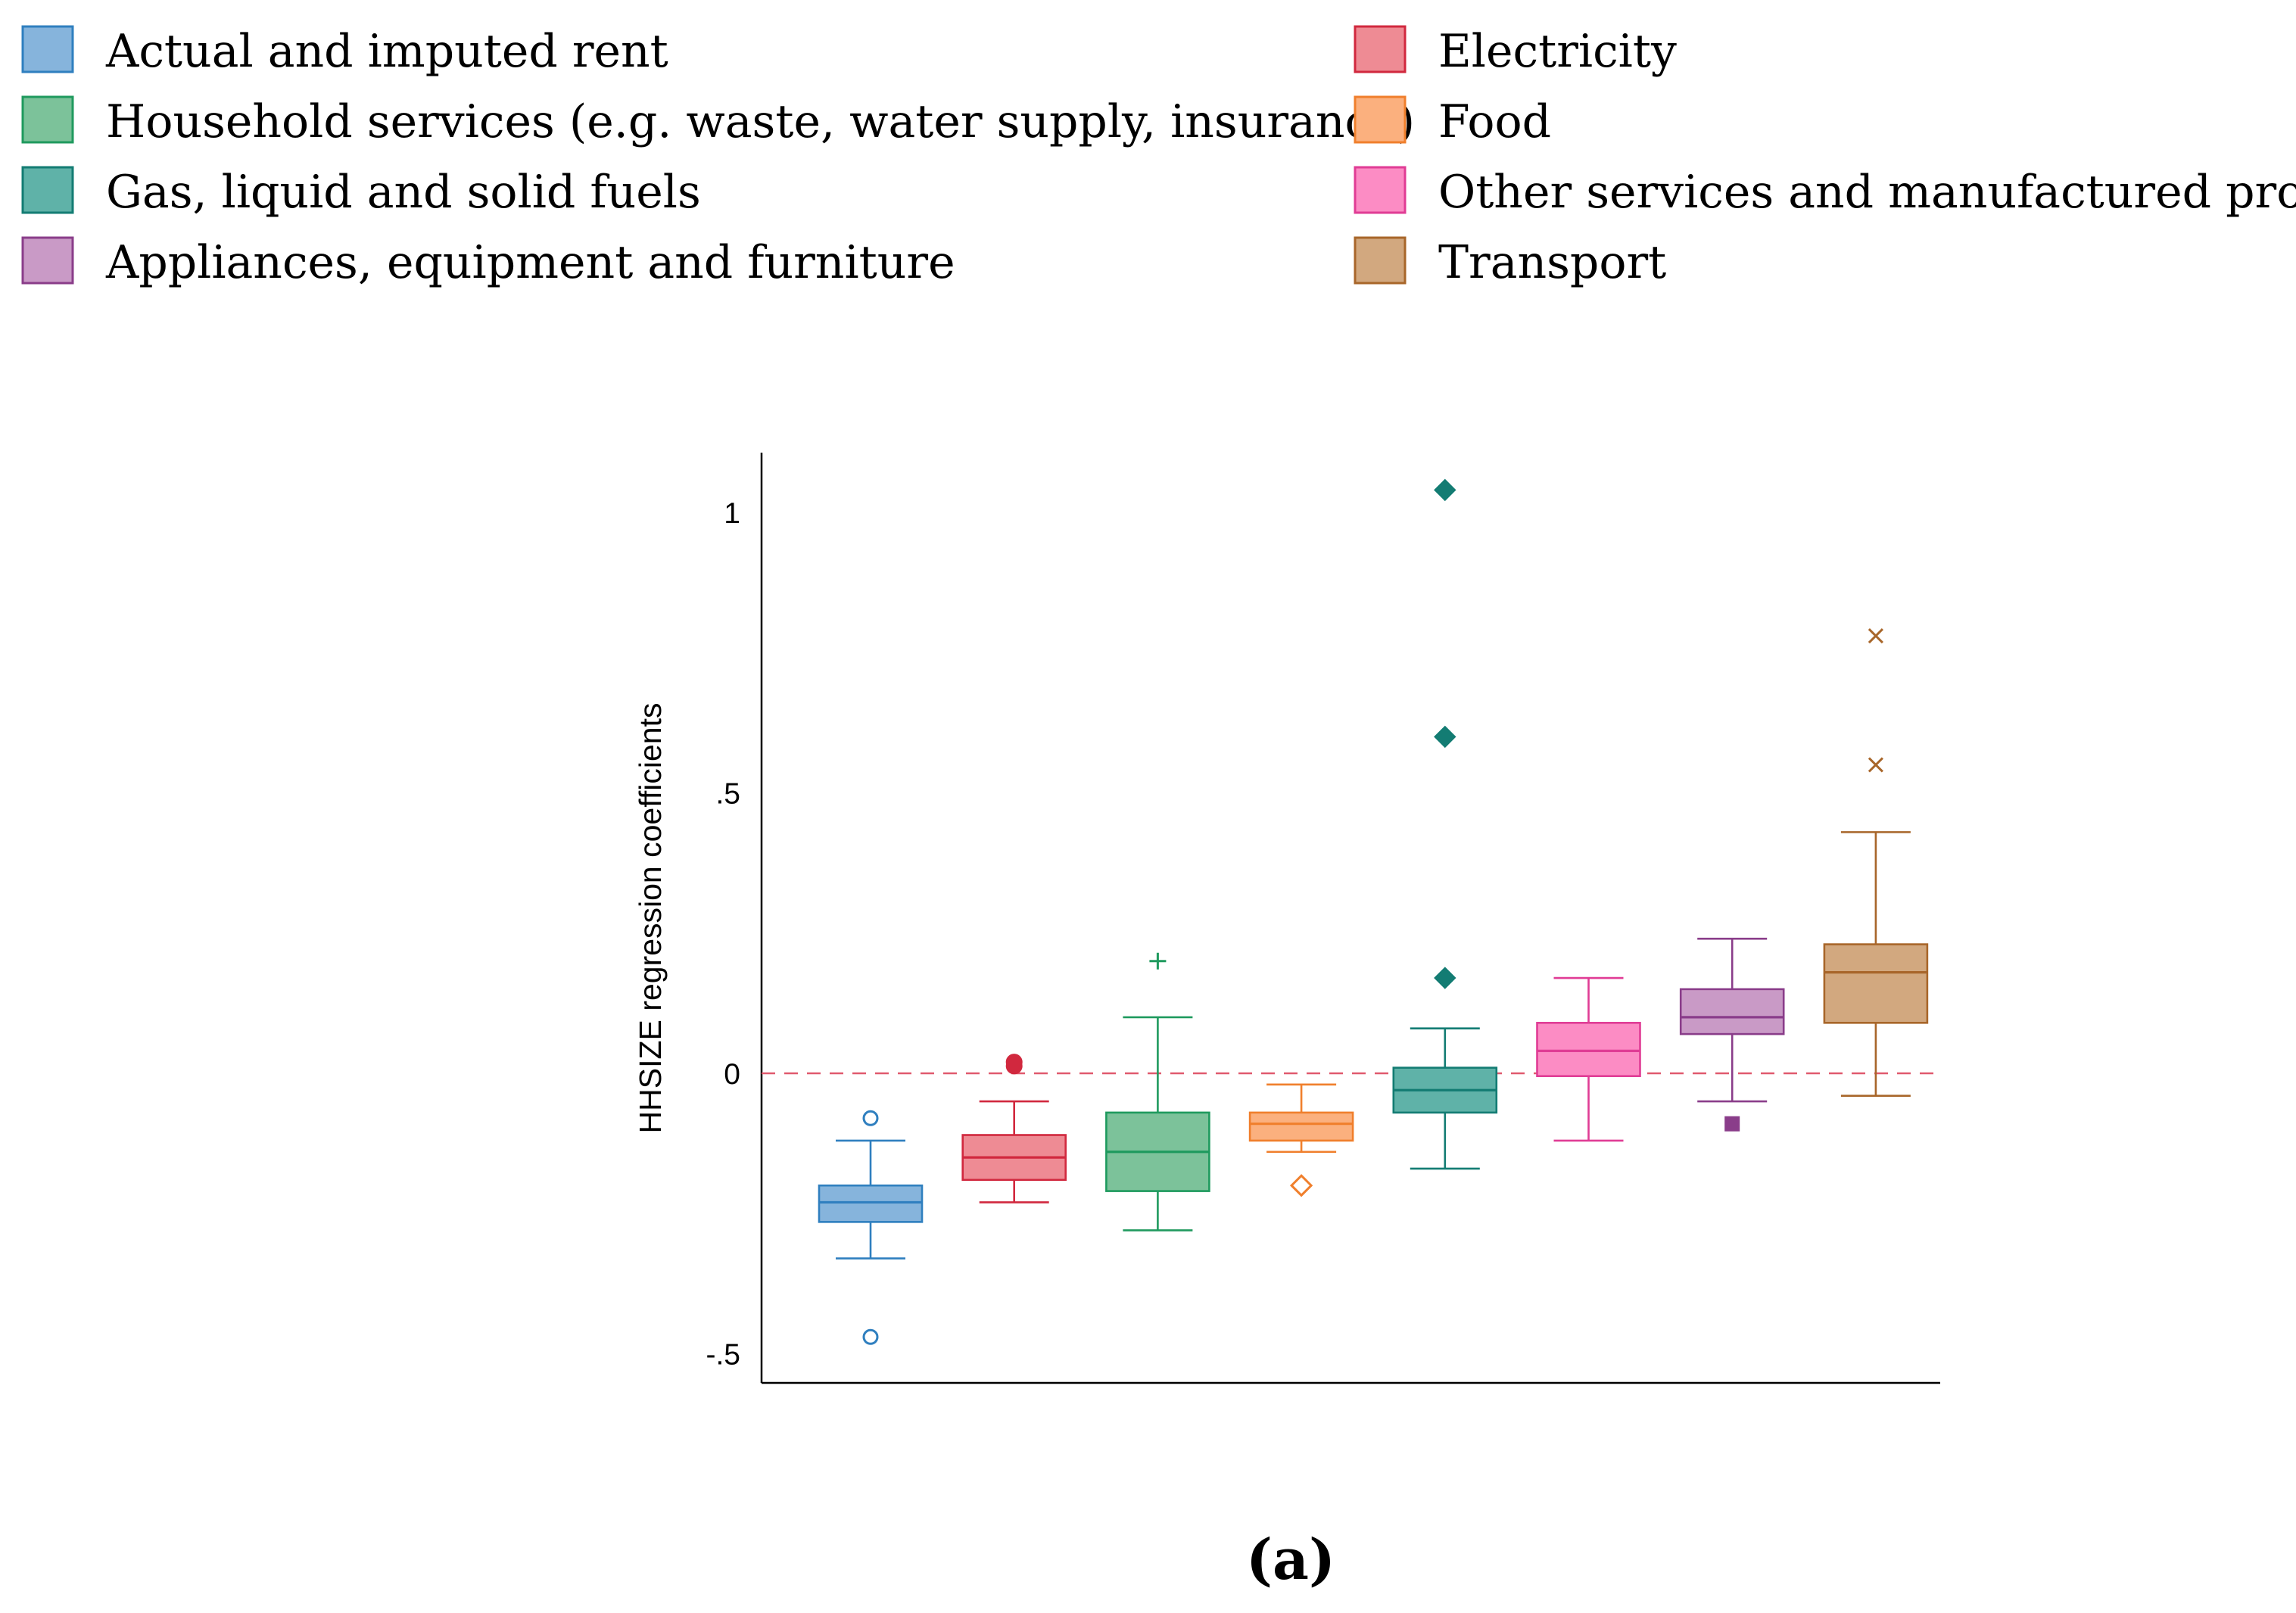  Describe the element at coordinates (1380, 260) in the screenshot. I see `legend-swatch-transport` at that location.